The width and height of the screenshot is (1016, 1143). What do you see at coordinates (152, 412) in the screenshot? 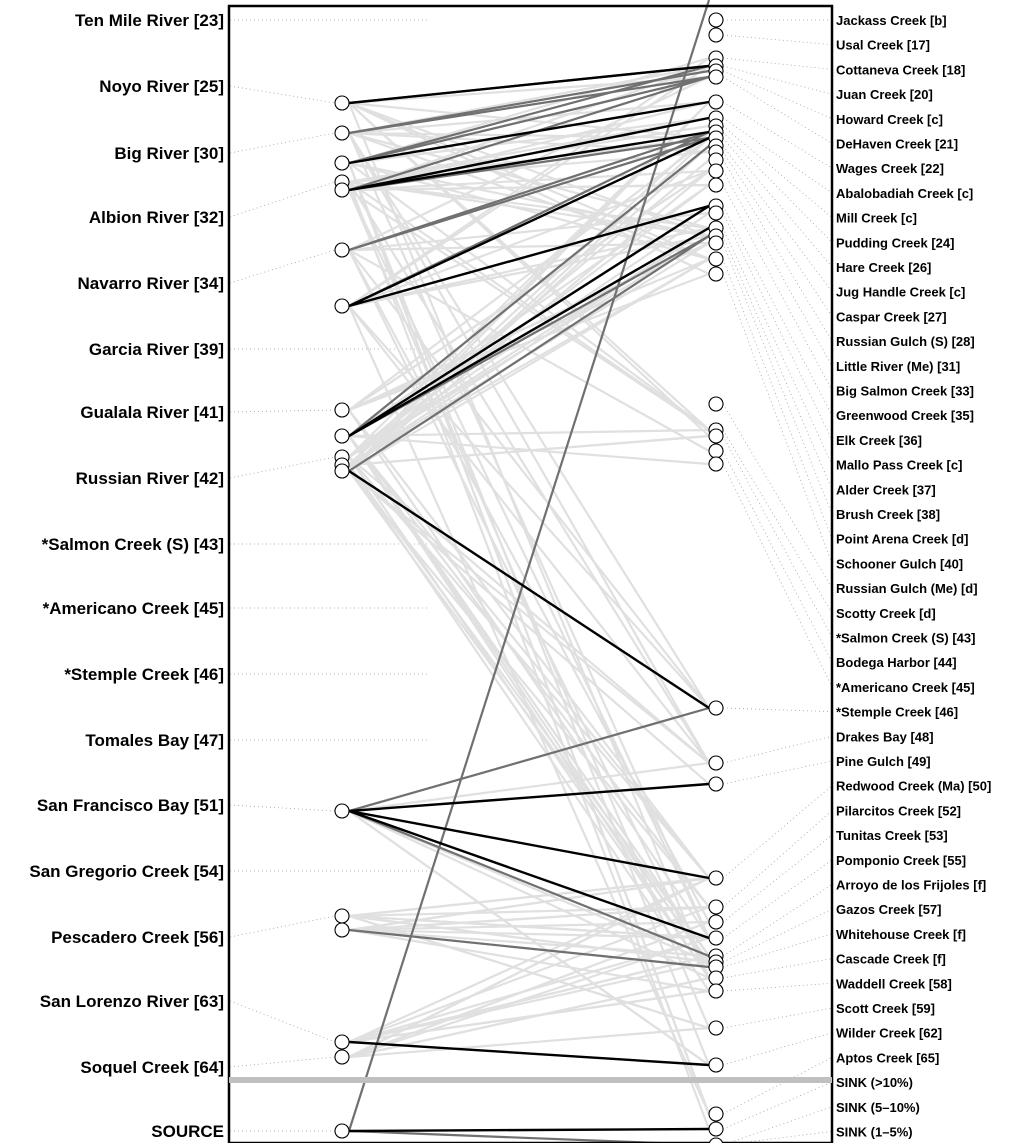
I see `source-label-gualala-river-41: Gualala River [41]` at bounding box center [152, 412].